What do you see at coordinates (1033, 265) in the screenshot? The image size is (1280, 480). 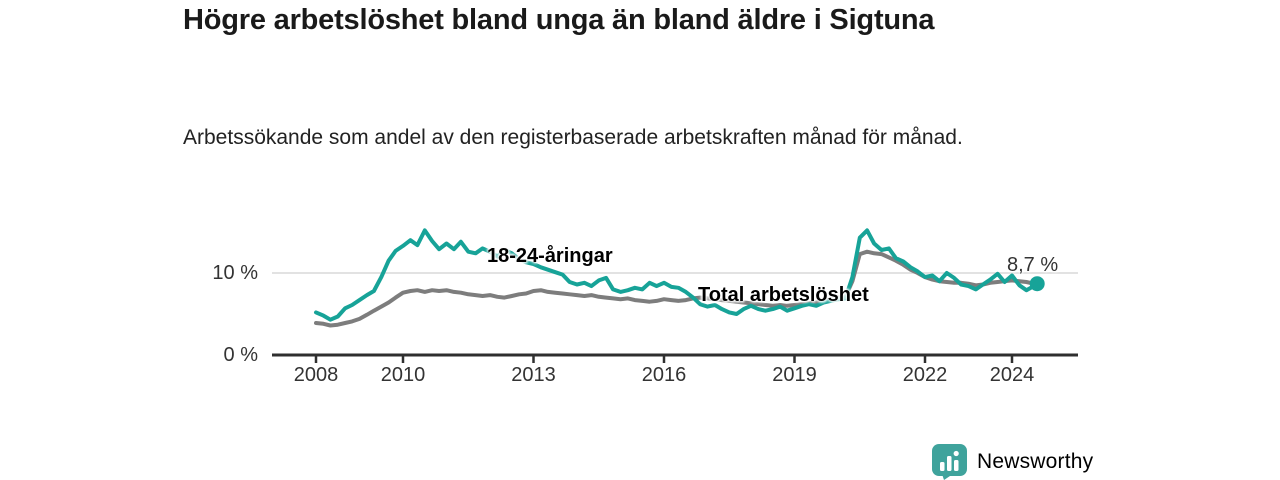 I see `latest-value-annotation: 8,7 %` at bounding box center [1033, 265].